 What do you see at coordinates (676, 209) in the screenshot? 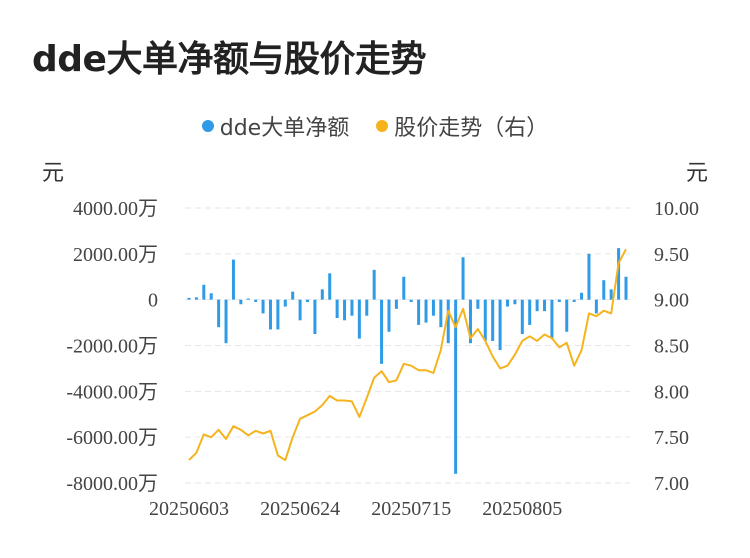
I see `right-tick-label: 10.00` at bounding box center [676, 209].